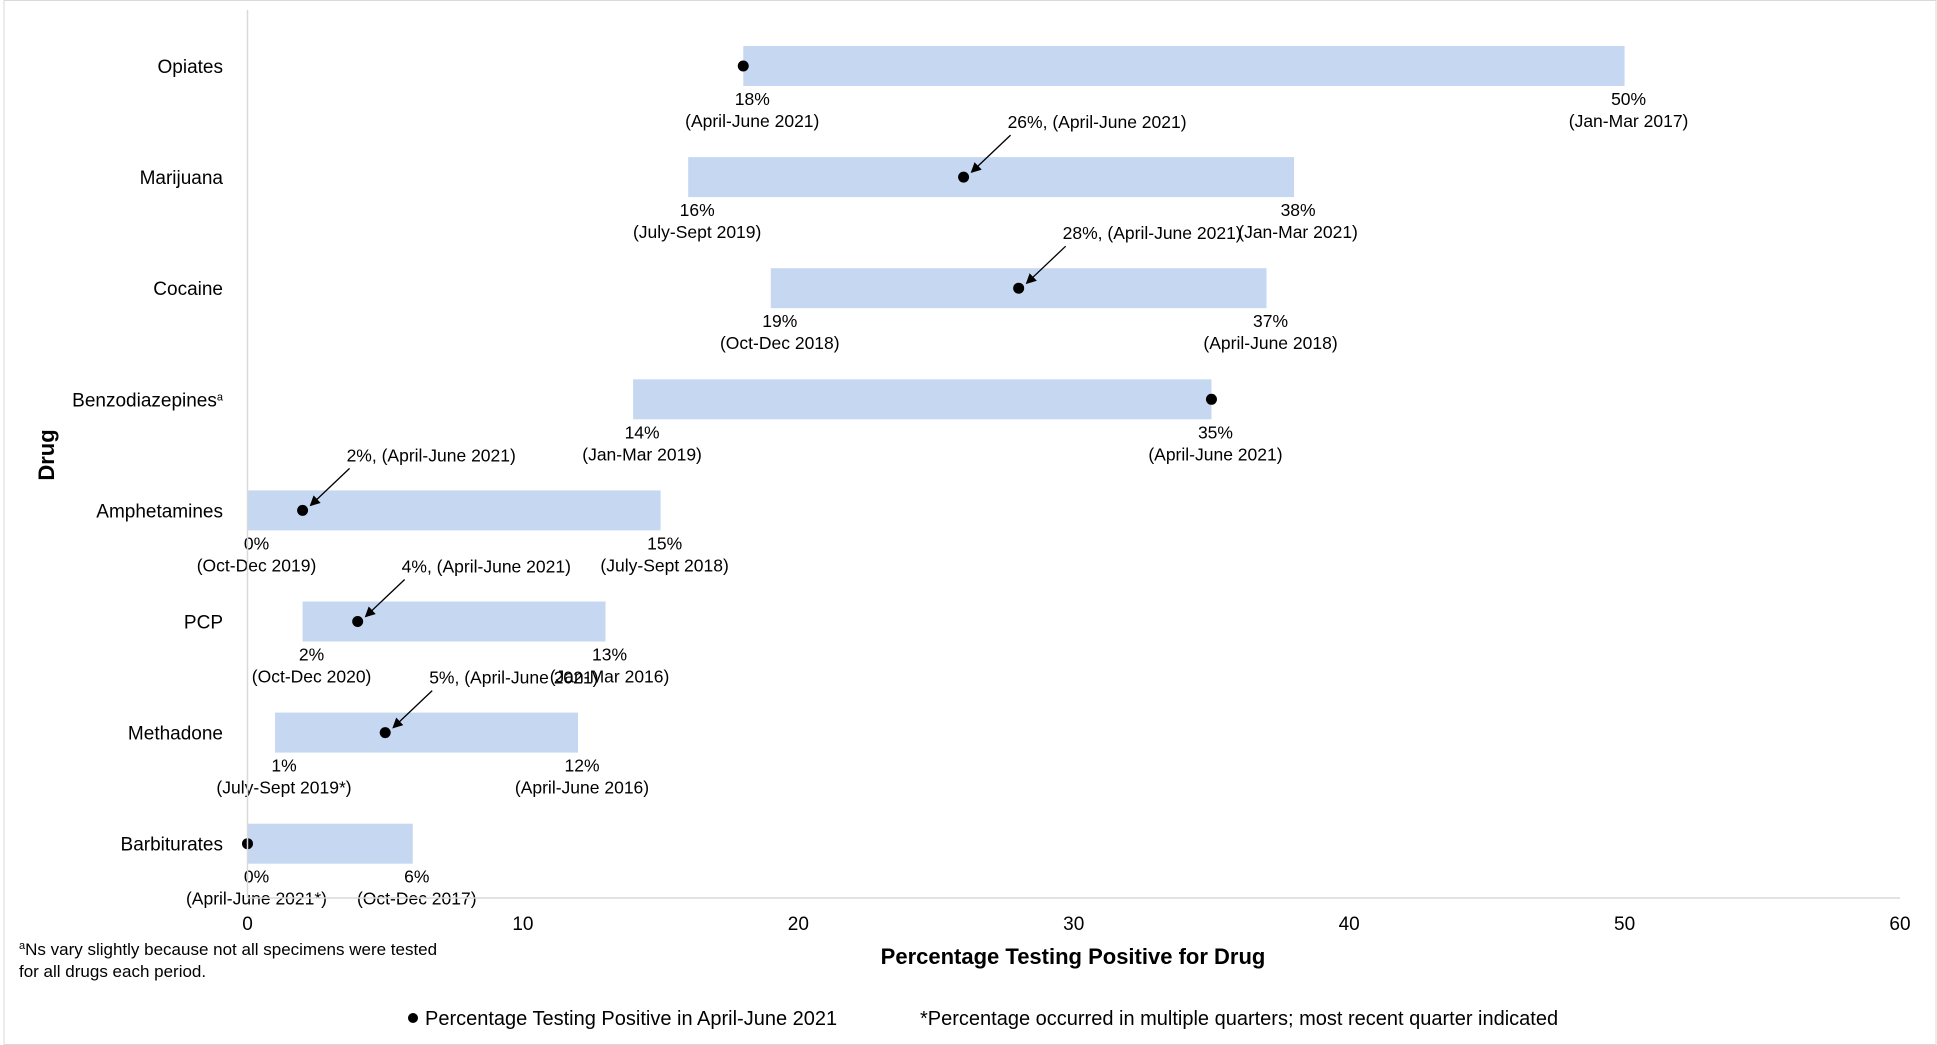 This screenshot has height=1045, width=1937. Describe the element at coordinates (1629, 121) in the screenshot. I see `range-max-period: (Jan-Mar 2017)` at that location.